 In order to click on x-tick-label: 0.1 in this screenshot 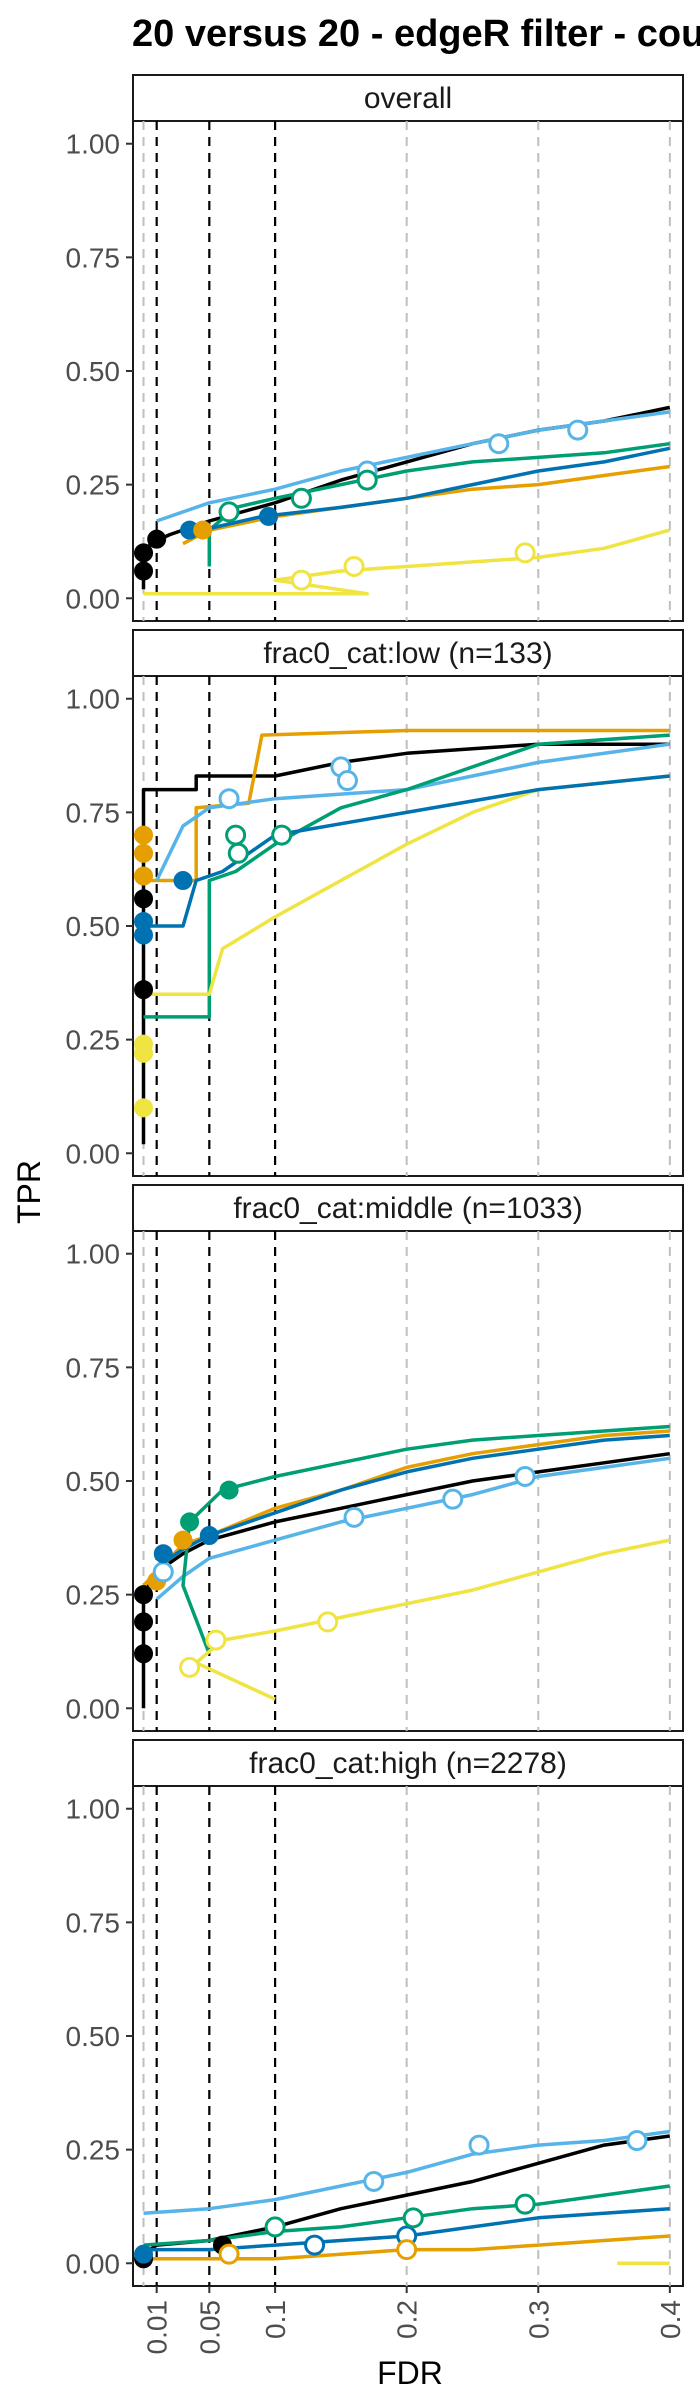, I will do `click(275, 2319)`.